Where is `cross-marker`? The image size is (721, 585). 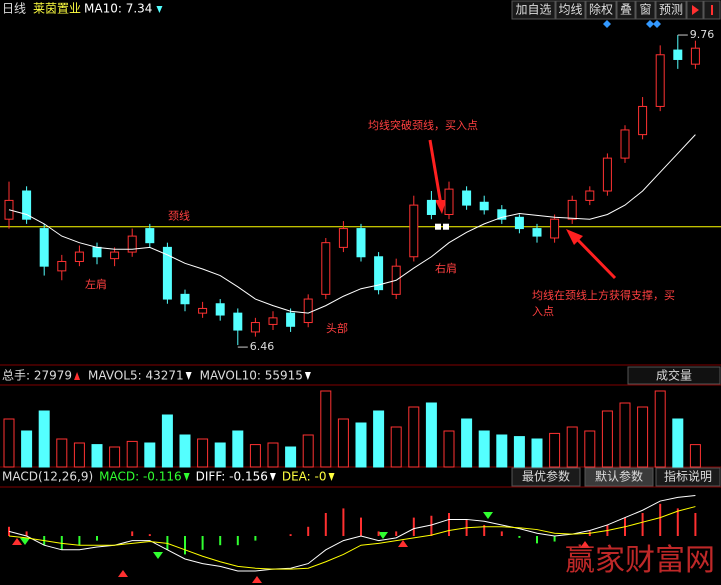
cross-marker is located at coordinates (438, 226).